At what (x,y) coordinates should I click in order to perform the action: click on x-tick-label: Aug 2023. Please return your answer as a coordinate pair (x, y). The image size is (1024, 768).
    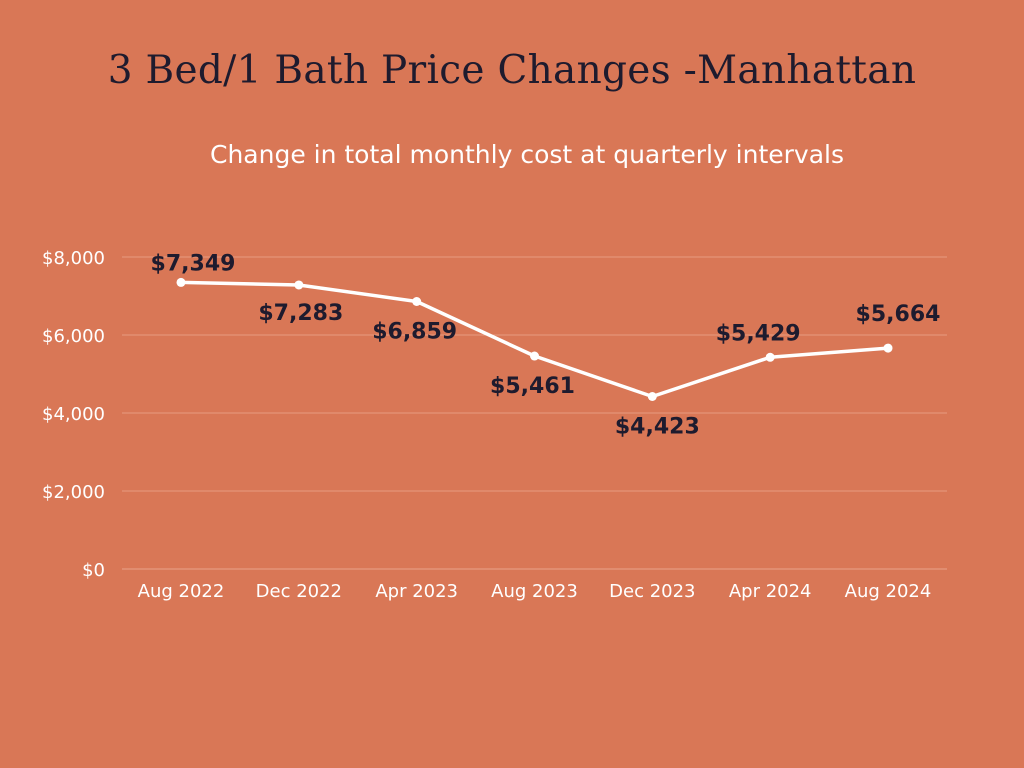
    Looking at the image, I should click on (534, 591).